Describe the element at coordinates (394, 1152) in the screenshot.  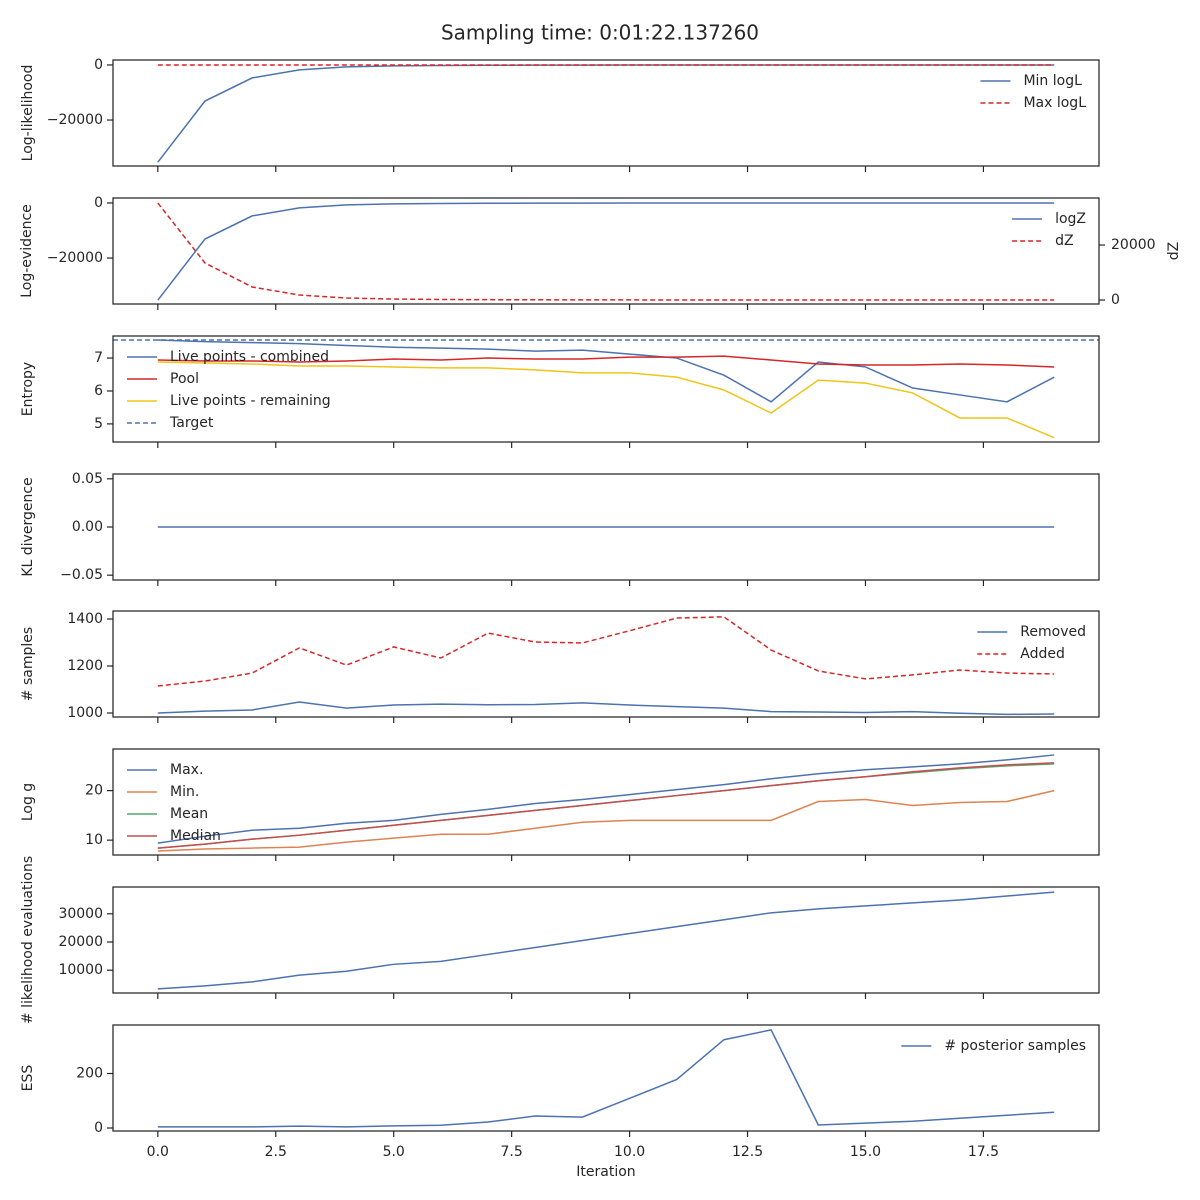
I see `x-tick-label: 5.0` at that location.